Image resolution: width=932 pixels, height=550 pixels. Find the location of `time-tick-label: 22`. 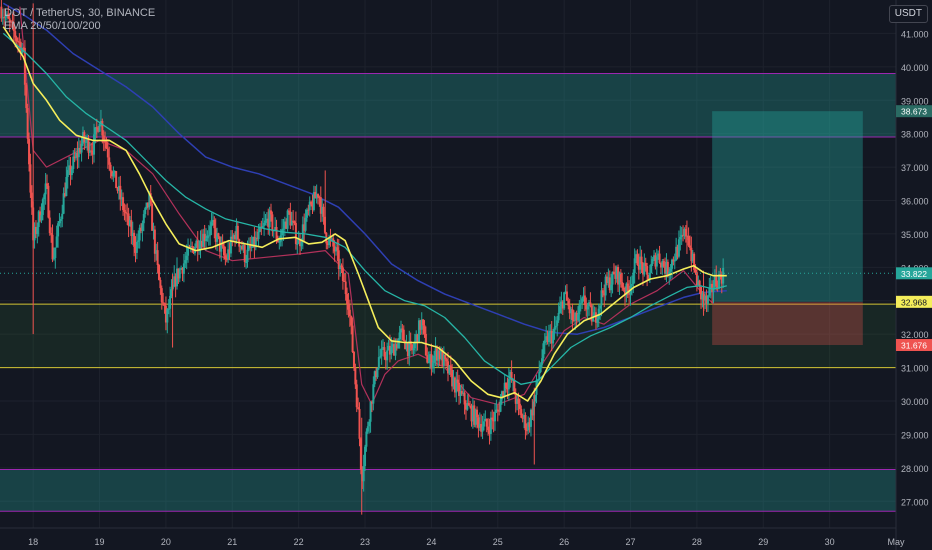

time-tick-label: 22 is located at coordinates (299, 542).